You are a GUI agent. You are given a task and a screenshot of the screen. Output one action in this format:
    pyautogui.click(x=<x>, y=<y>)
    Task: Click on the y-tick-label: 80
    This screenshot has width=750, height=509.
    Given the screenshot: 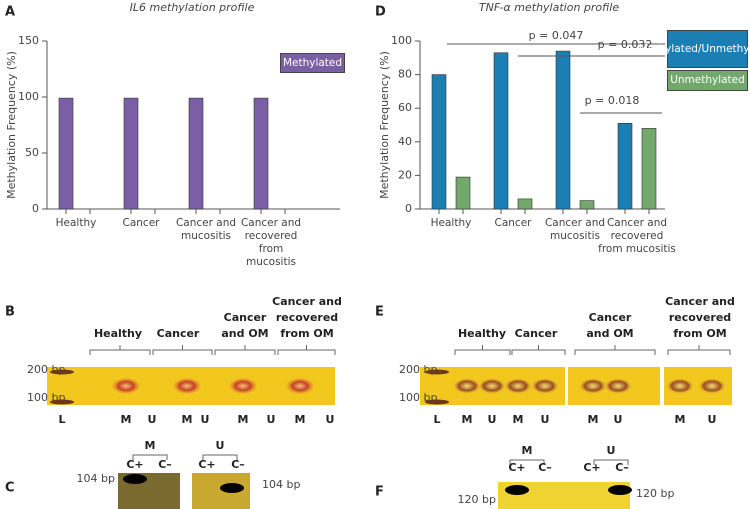 What is the action you would take?
    pyautogui.click(x=405, y=74)
    